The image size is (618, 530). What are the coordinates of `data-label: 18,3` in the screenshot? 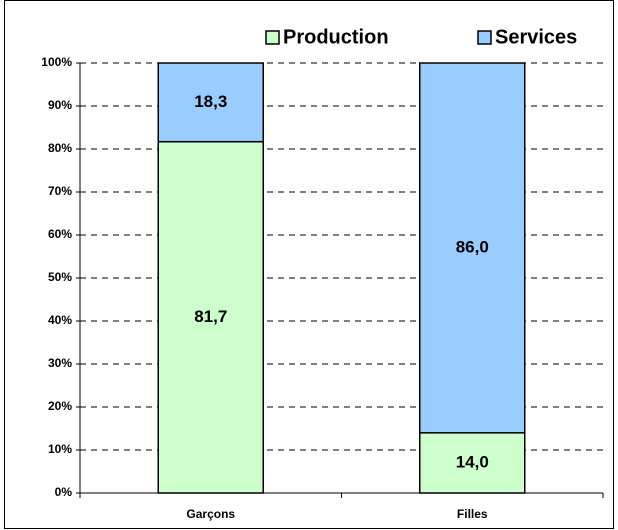 It's located at (210, 101).